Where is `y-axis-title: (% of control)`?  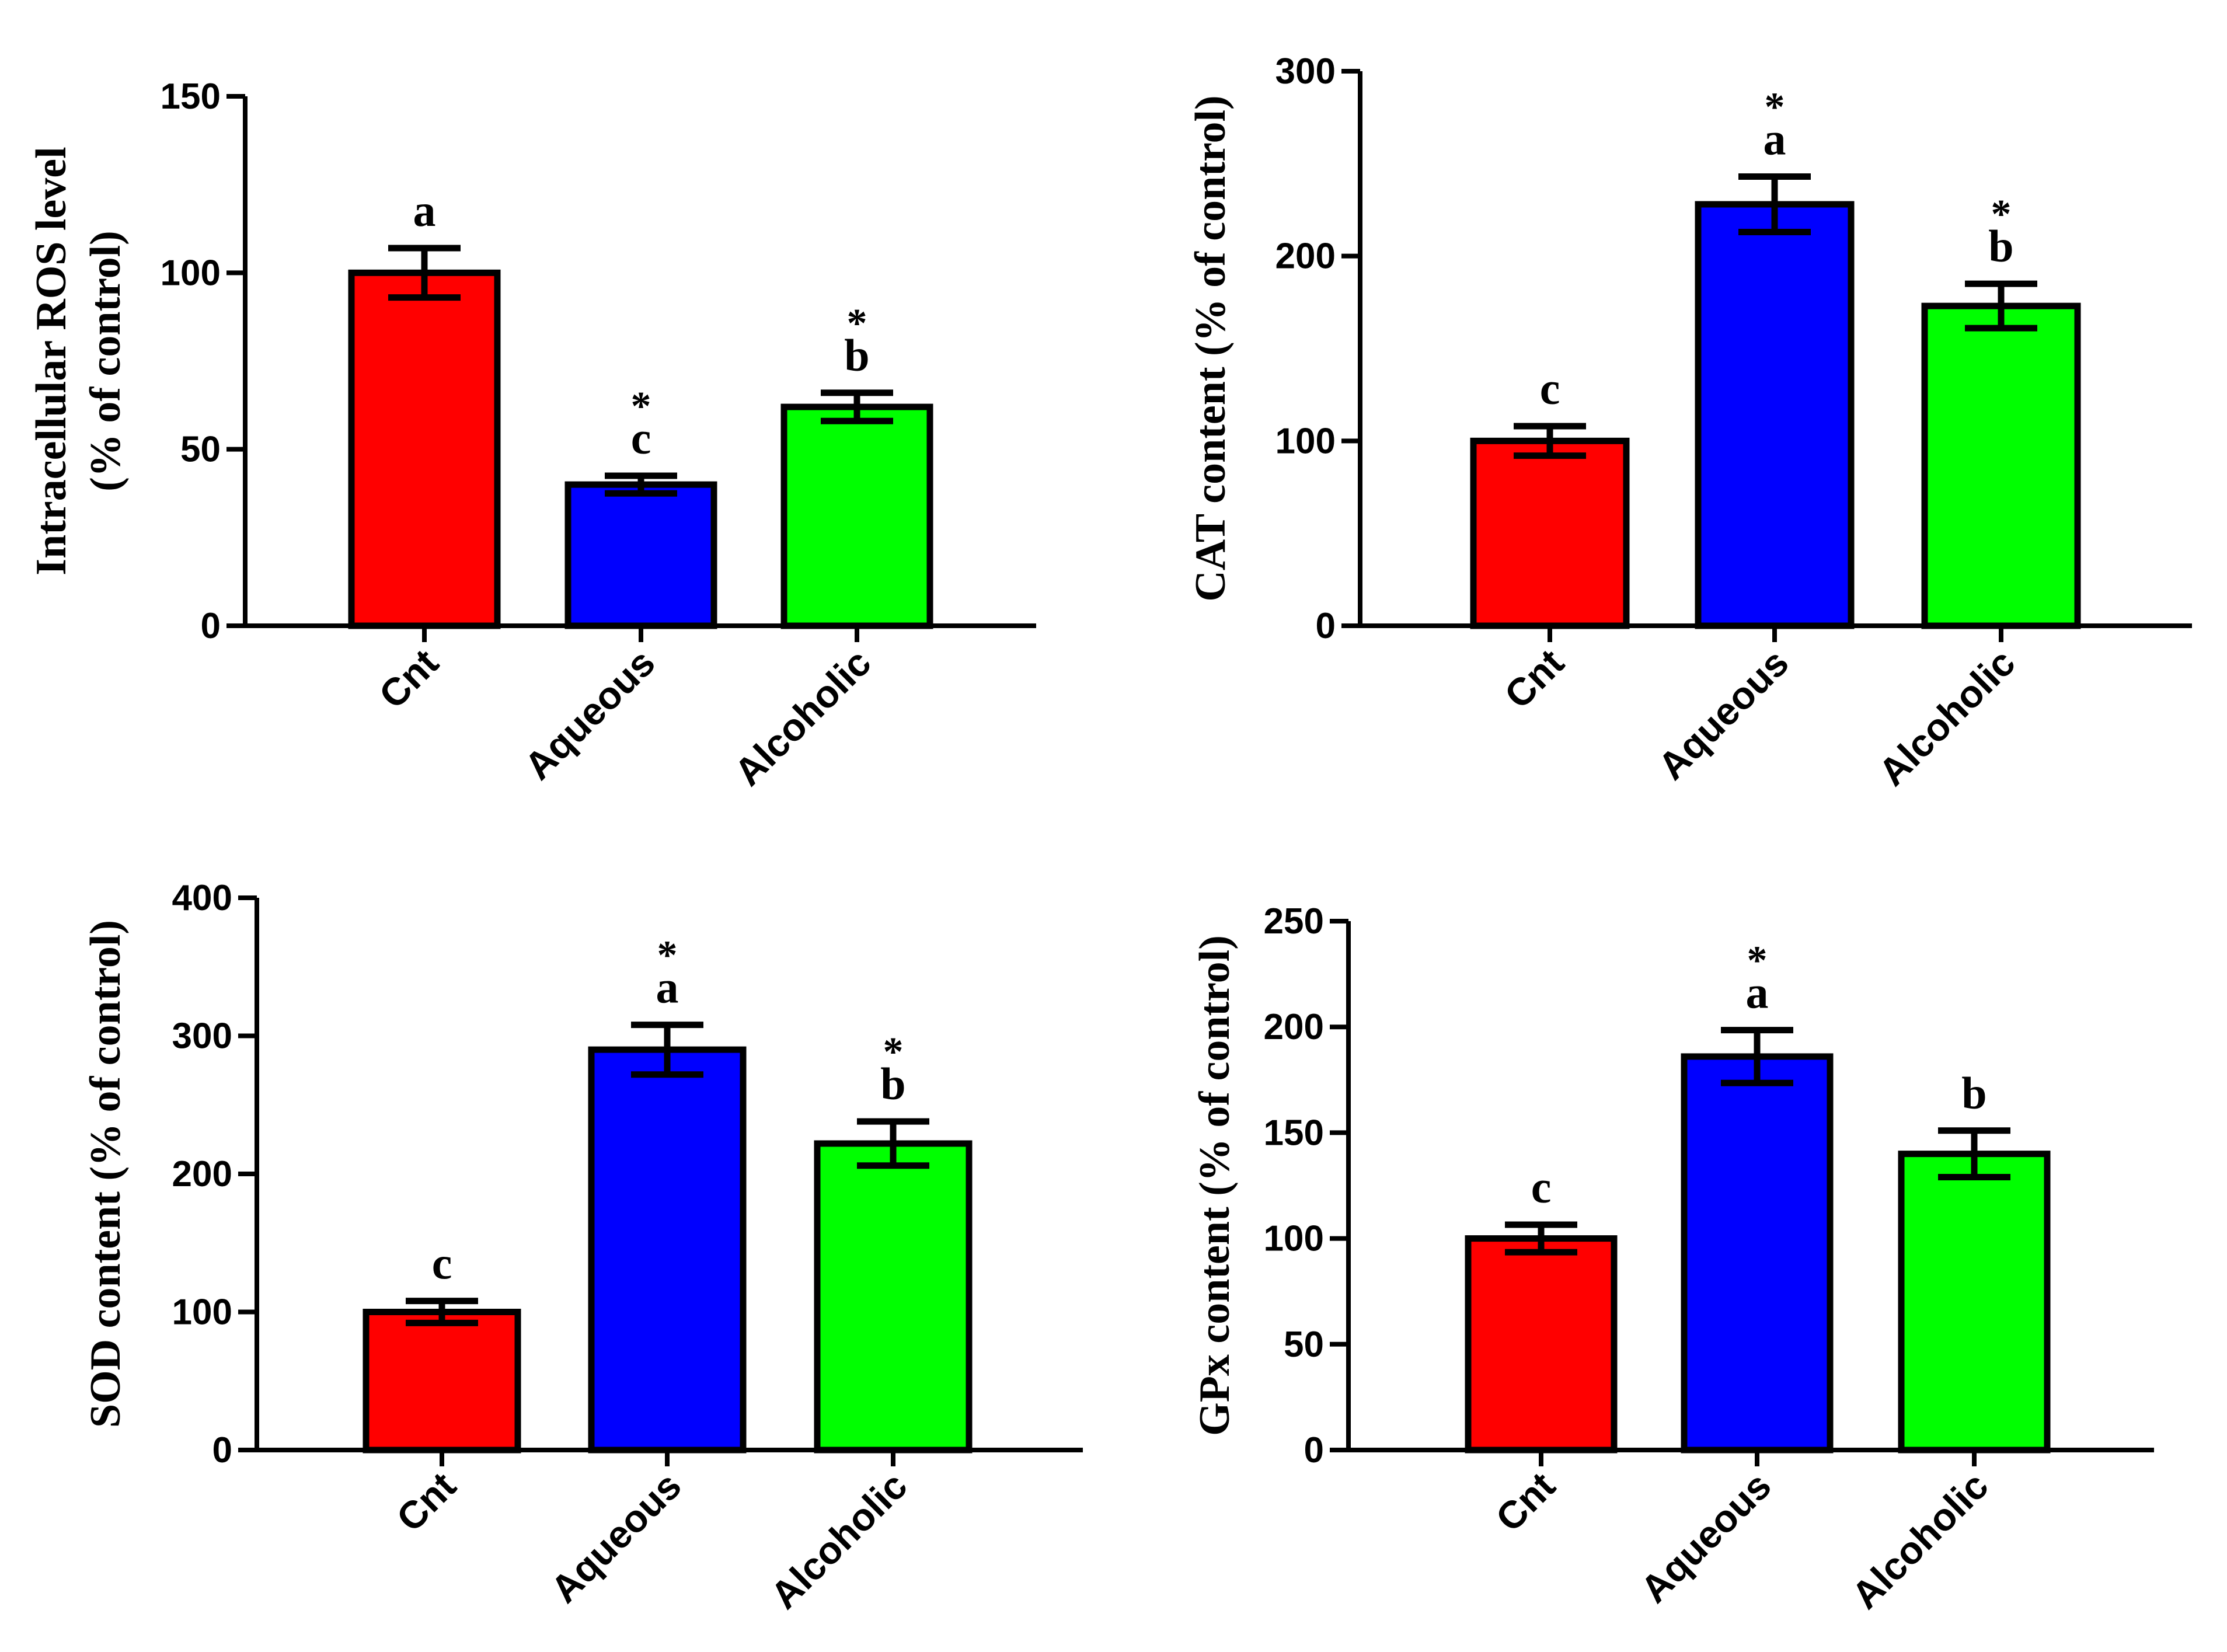 y-axis-title: (% of control) is located at coordinates (106, 361).